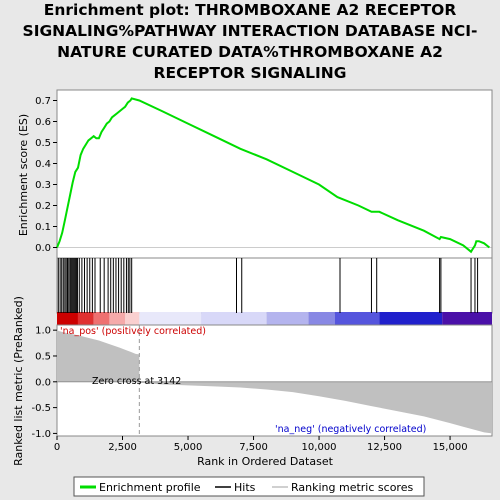 The image size is (500, 500). What do you see at coordinates (350, 429) in the screenshot?
I see `neg-annotation: 'na_neg' (negatively correlated)` at bounding box center [350, 429].